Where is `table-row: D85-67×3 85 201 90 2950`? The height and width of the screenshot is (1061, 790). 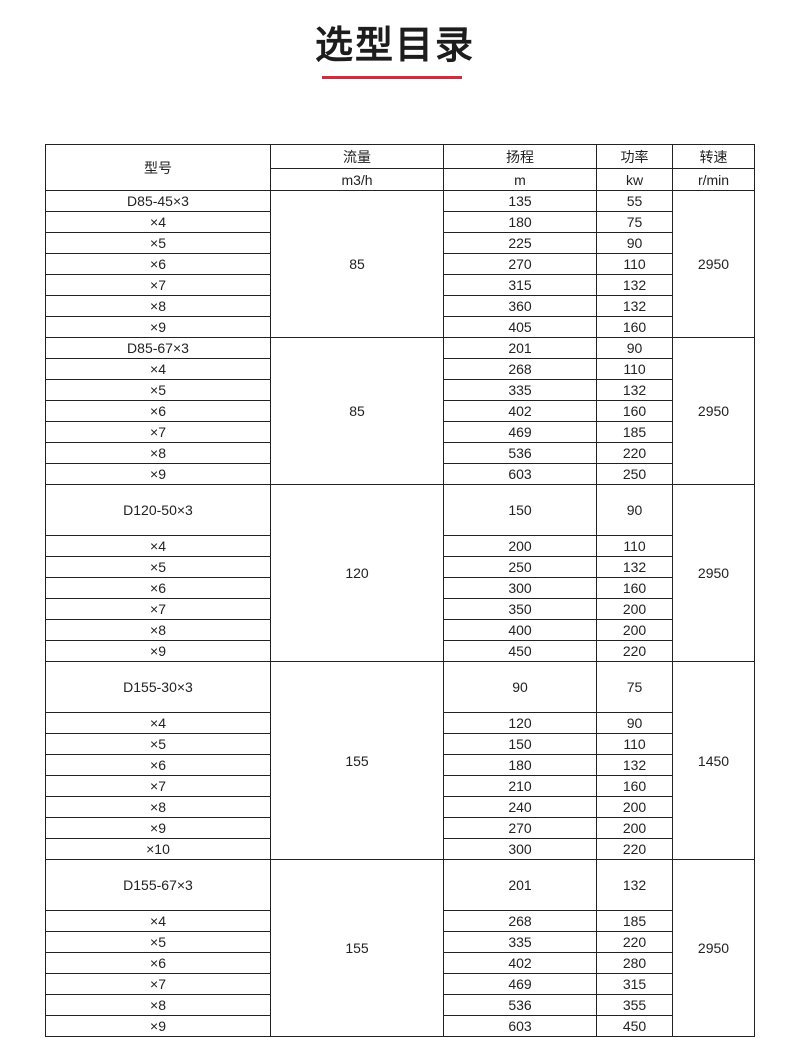 table-row: D85-67×3 85 201 90 2950 is located at coordinates (400, 411).